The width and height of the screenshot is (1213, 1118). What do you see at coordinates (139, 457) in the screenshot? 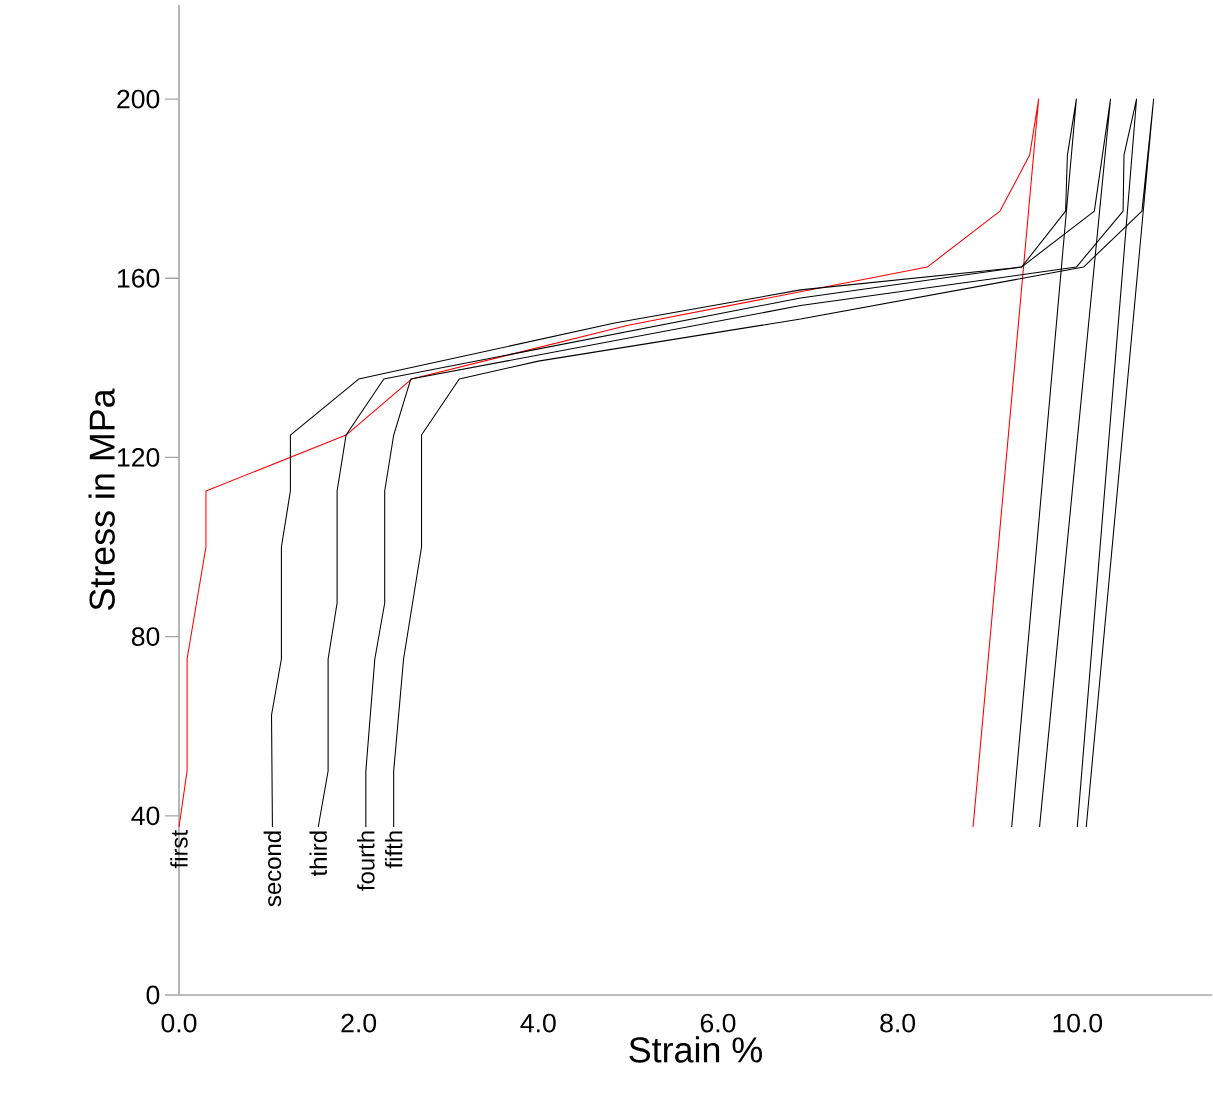
I see `y-tick-label: 120` at bounding box center [139, 457].